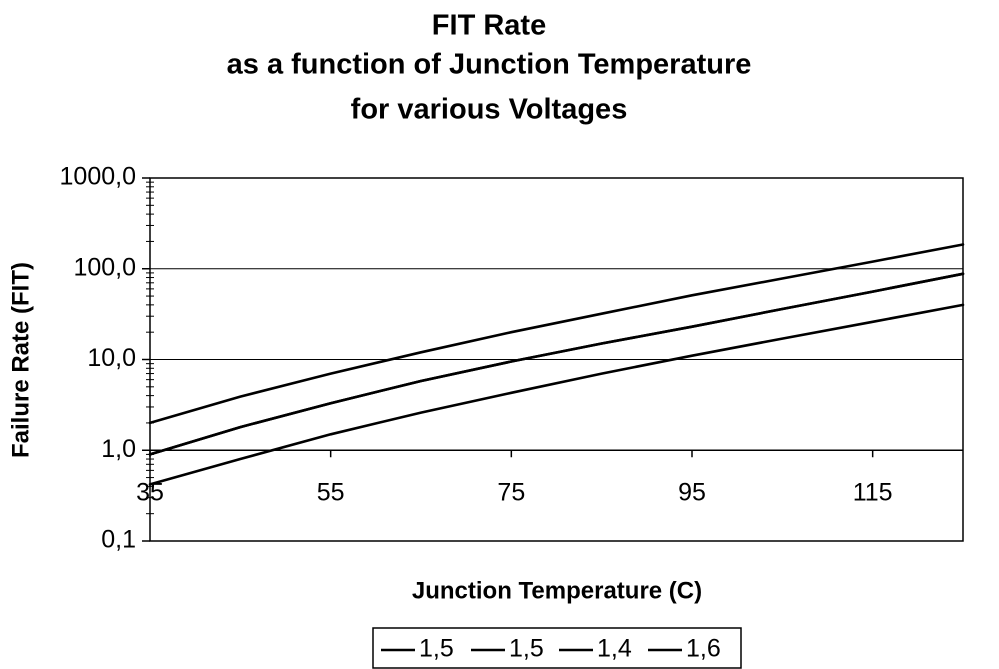  Describe the element at coordinates (557, 590) in the screenshot. I see `x-axis-title: Junction Temperature (C)` at that location.